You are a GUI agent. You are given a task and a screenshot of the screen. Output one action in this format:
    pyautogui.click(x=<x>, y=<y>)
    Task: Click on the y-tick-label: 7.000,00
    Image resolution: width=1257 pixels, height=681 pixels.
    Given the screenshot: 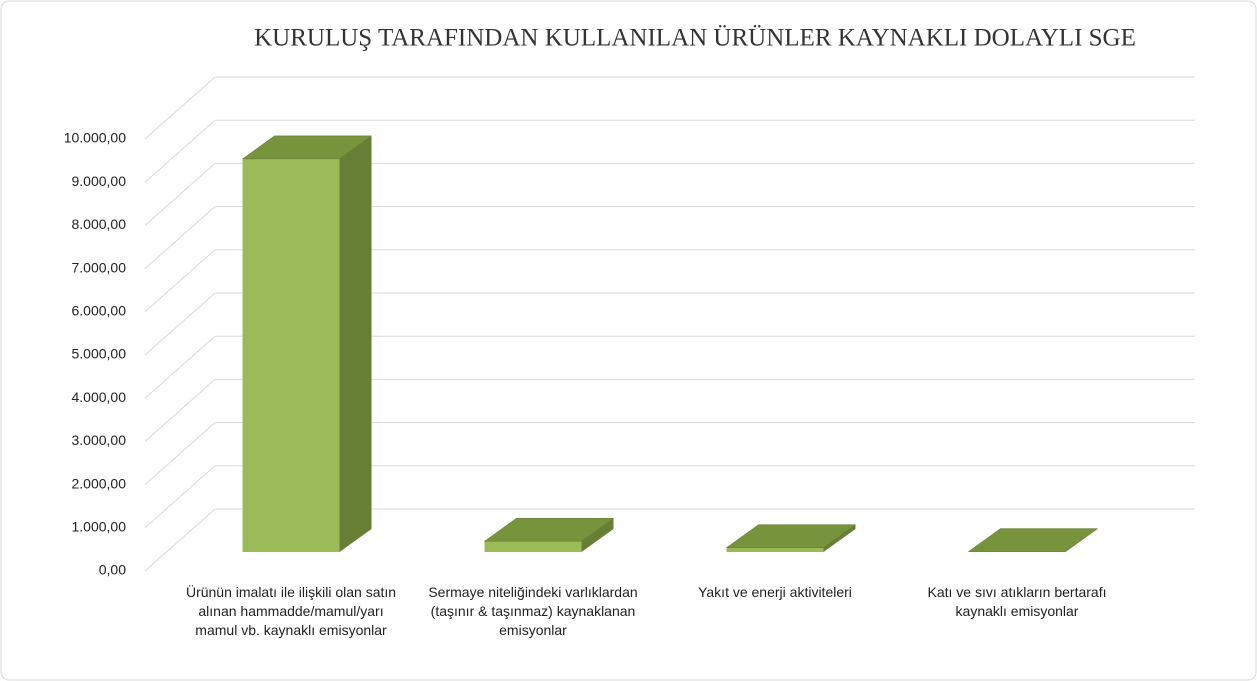 What is the action you would take?
    pyautogui.click(x=99, y=267)
    